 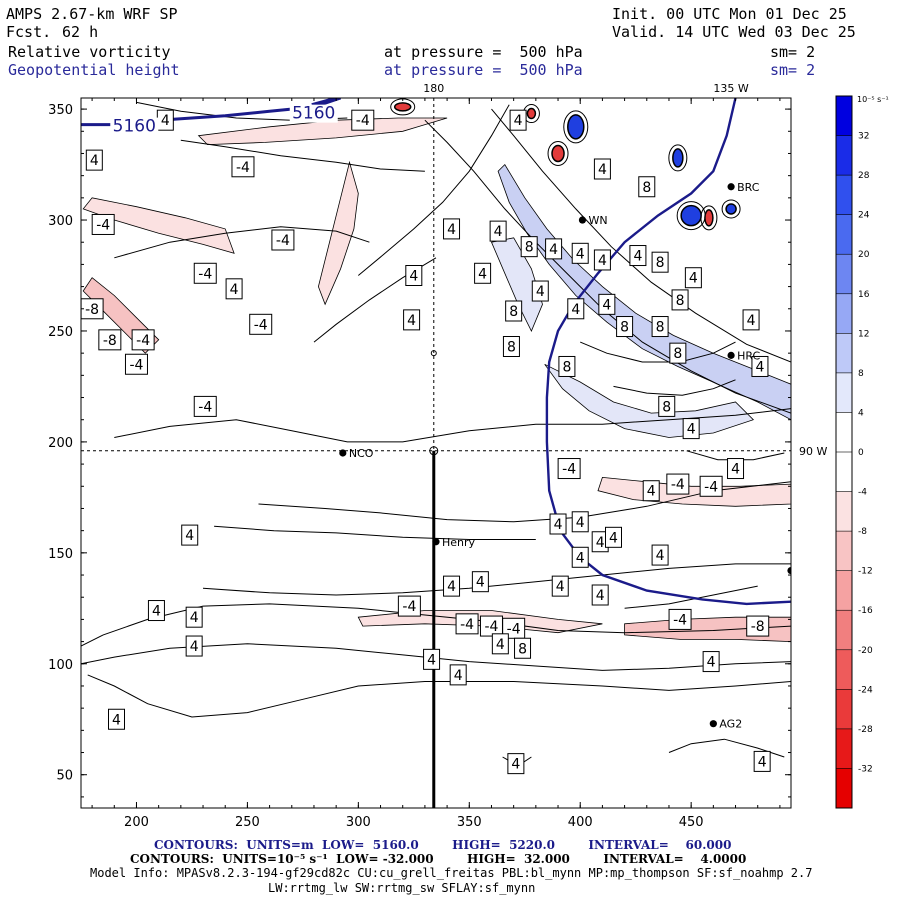 I want to click on y-tick-label: 100, so click(x=60, y=665).